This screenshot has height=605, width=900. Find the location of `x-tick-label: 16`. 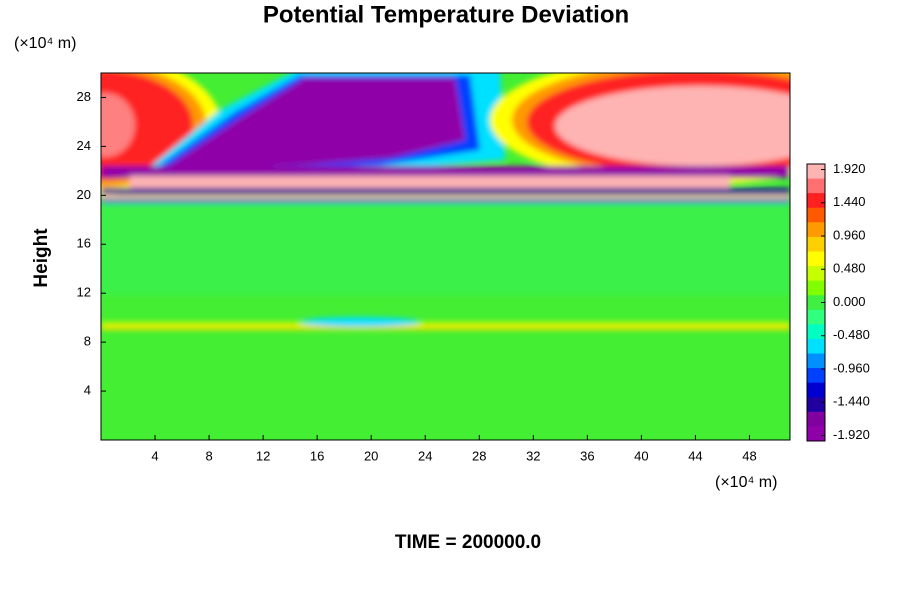

x-tick-label: 16 is located at coordinates (317, 455).